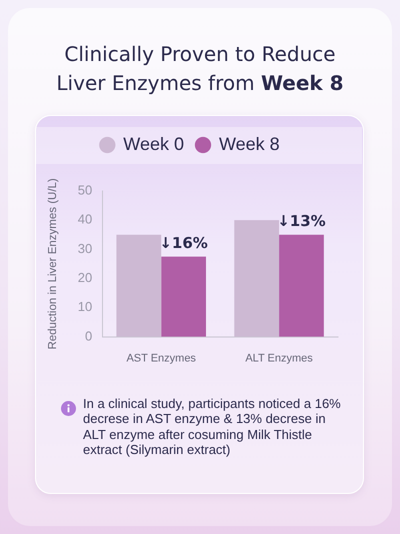  I want to click on text: In a clinical study, participants noticed a 16% decrese in AST enzyme & 13% decrese in ALT enzyme after cosuming Milk Thistle extract (Silymarin extract), so click(212, 427).